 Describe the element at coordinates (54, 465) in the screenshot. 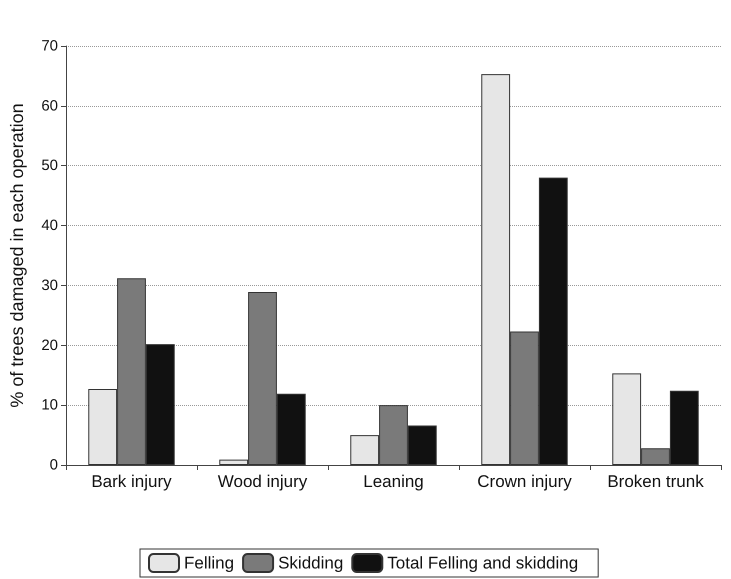

I see `y-tick-label: 0` at that location.